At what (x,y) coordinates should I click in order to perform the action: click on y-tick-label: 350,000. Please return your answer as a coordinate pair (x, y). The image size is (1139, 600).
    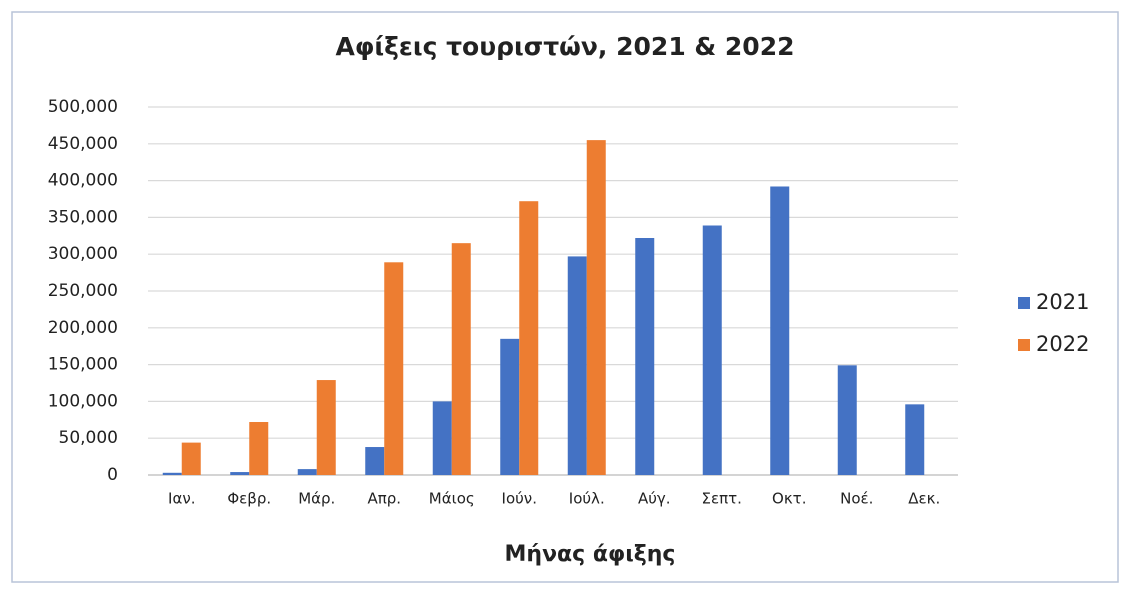
    Looking at the image, I should click on (83, 217).